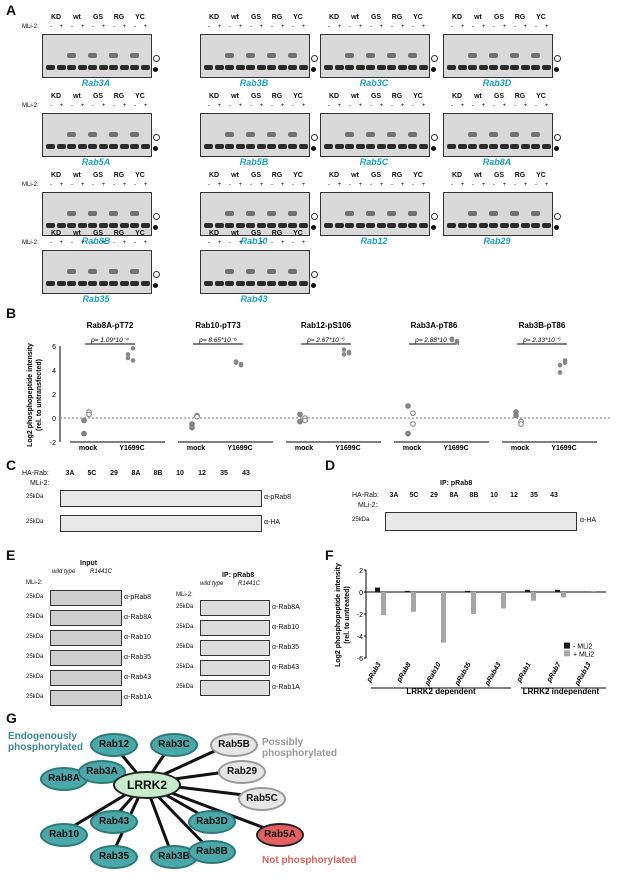 This screenshot has height=884, width=617. Describe the element at coordinates (114, 745) in the screenshot. I see `node-rab12: Rab12` at that location.